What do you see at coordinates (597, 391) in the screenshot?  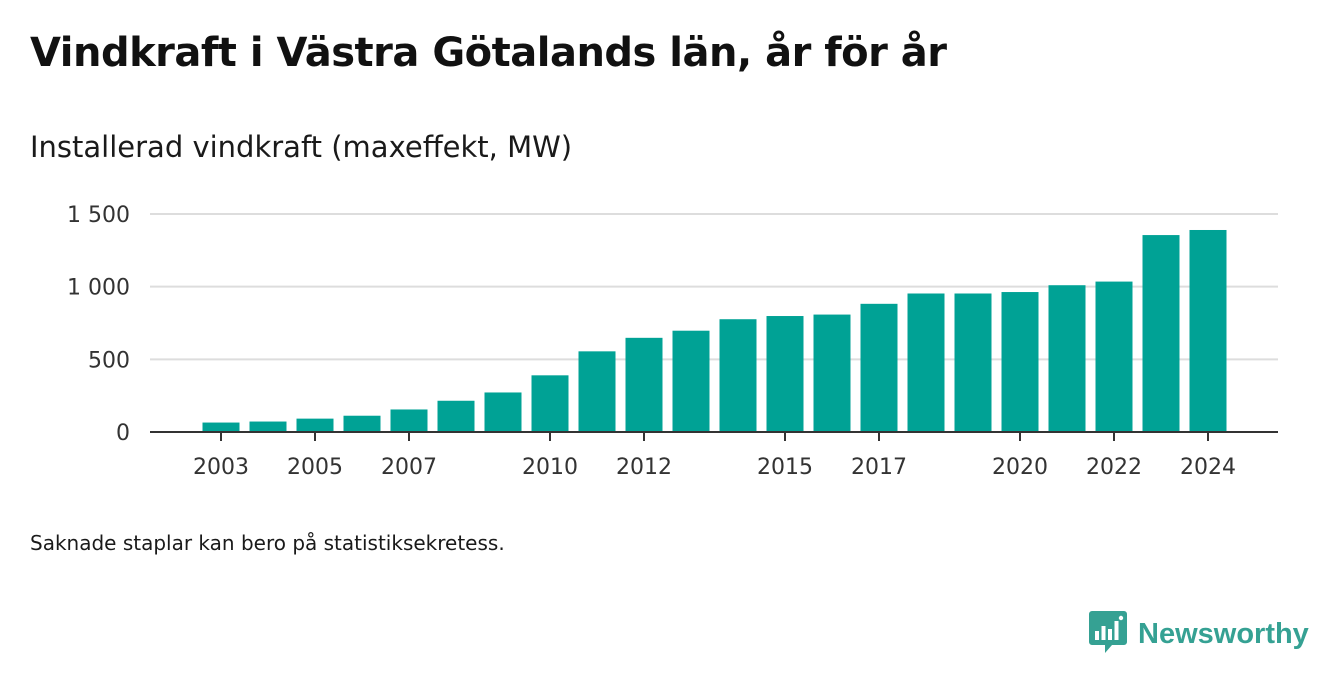 I see `bar-2011` at bounding box center [597, 391].